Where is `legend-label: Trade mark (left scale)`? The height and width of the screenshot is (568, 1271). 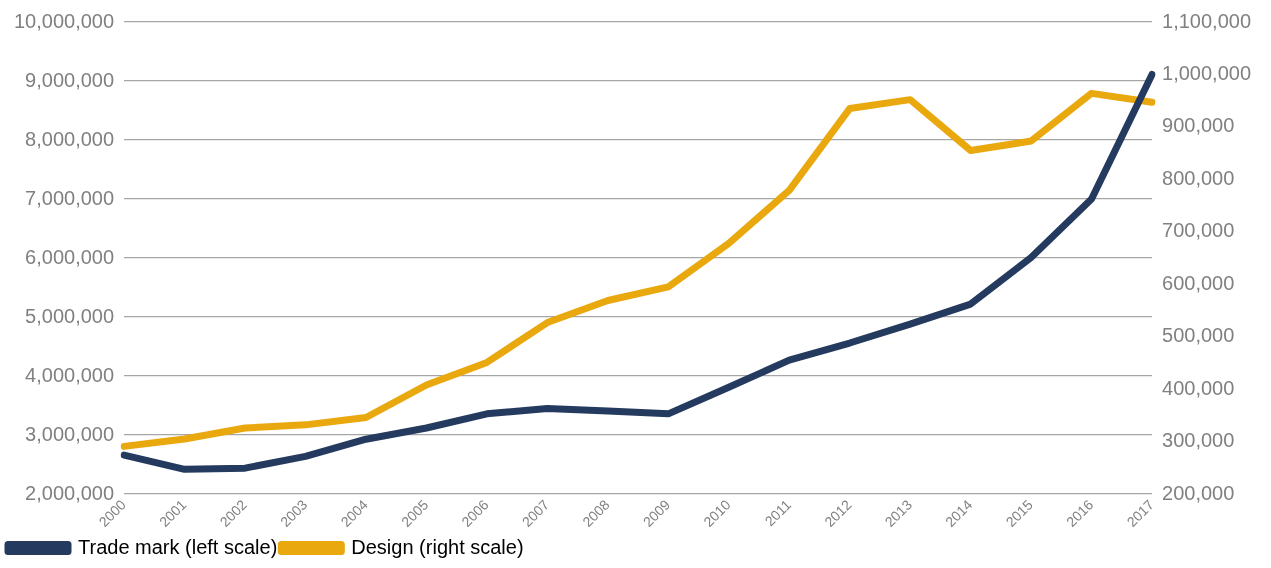 legend-label: Trade mark (left scale) is located at coordinates (178, 546).